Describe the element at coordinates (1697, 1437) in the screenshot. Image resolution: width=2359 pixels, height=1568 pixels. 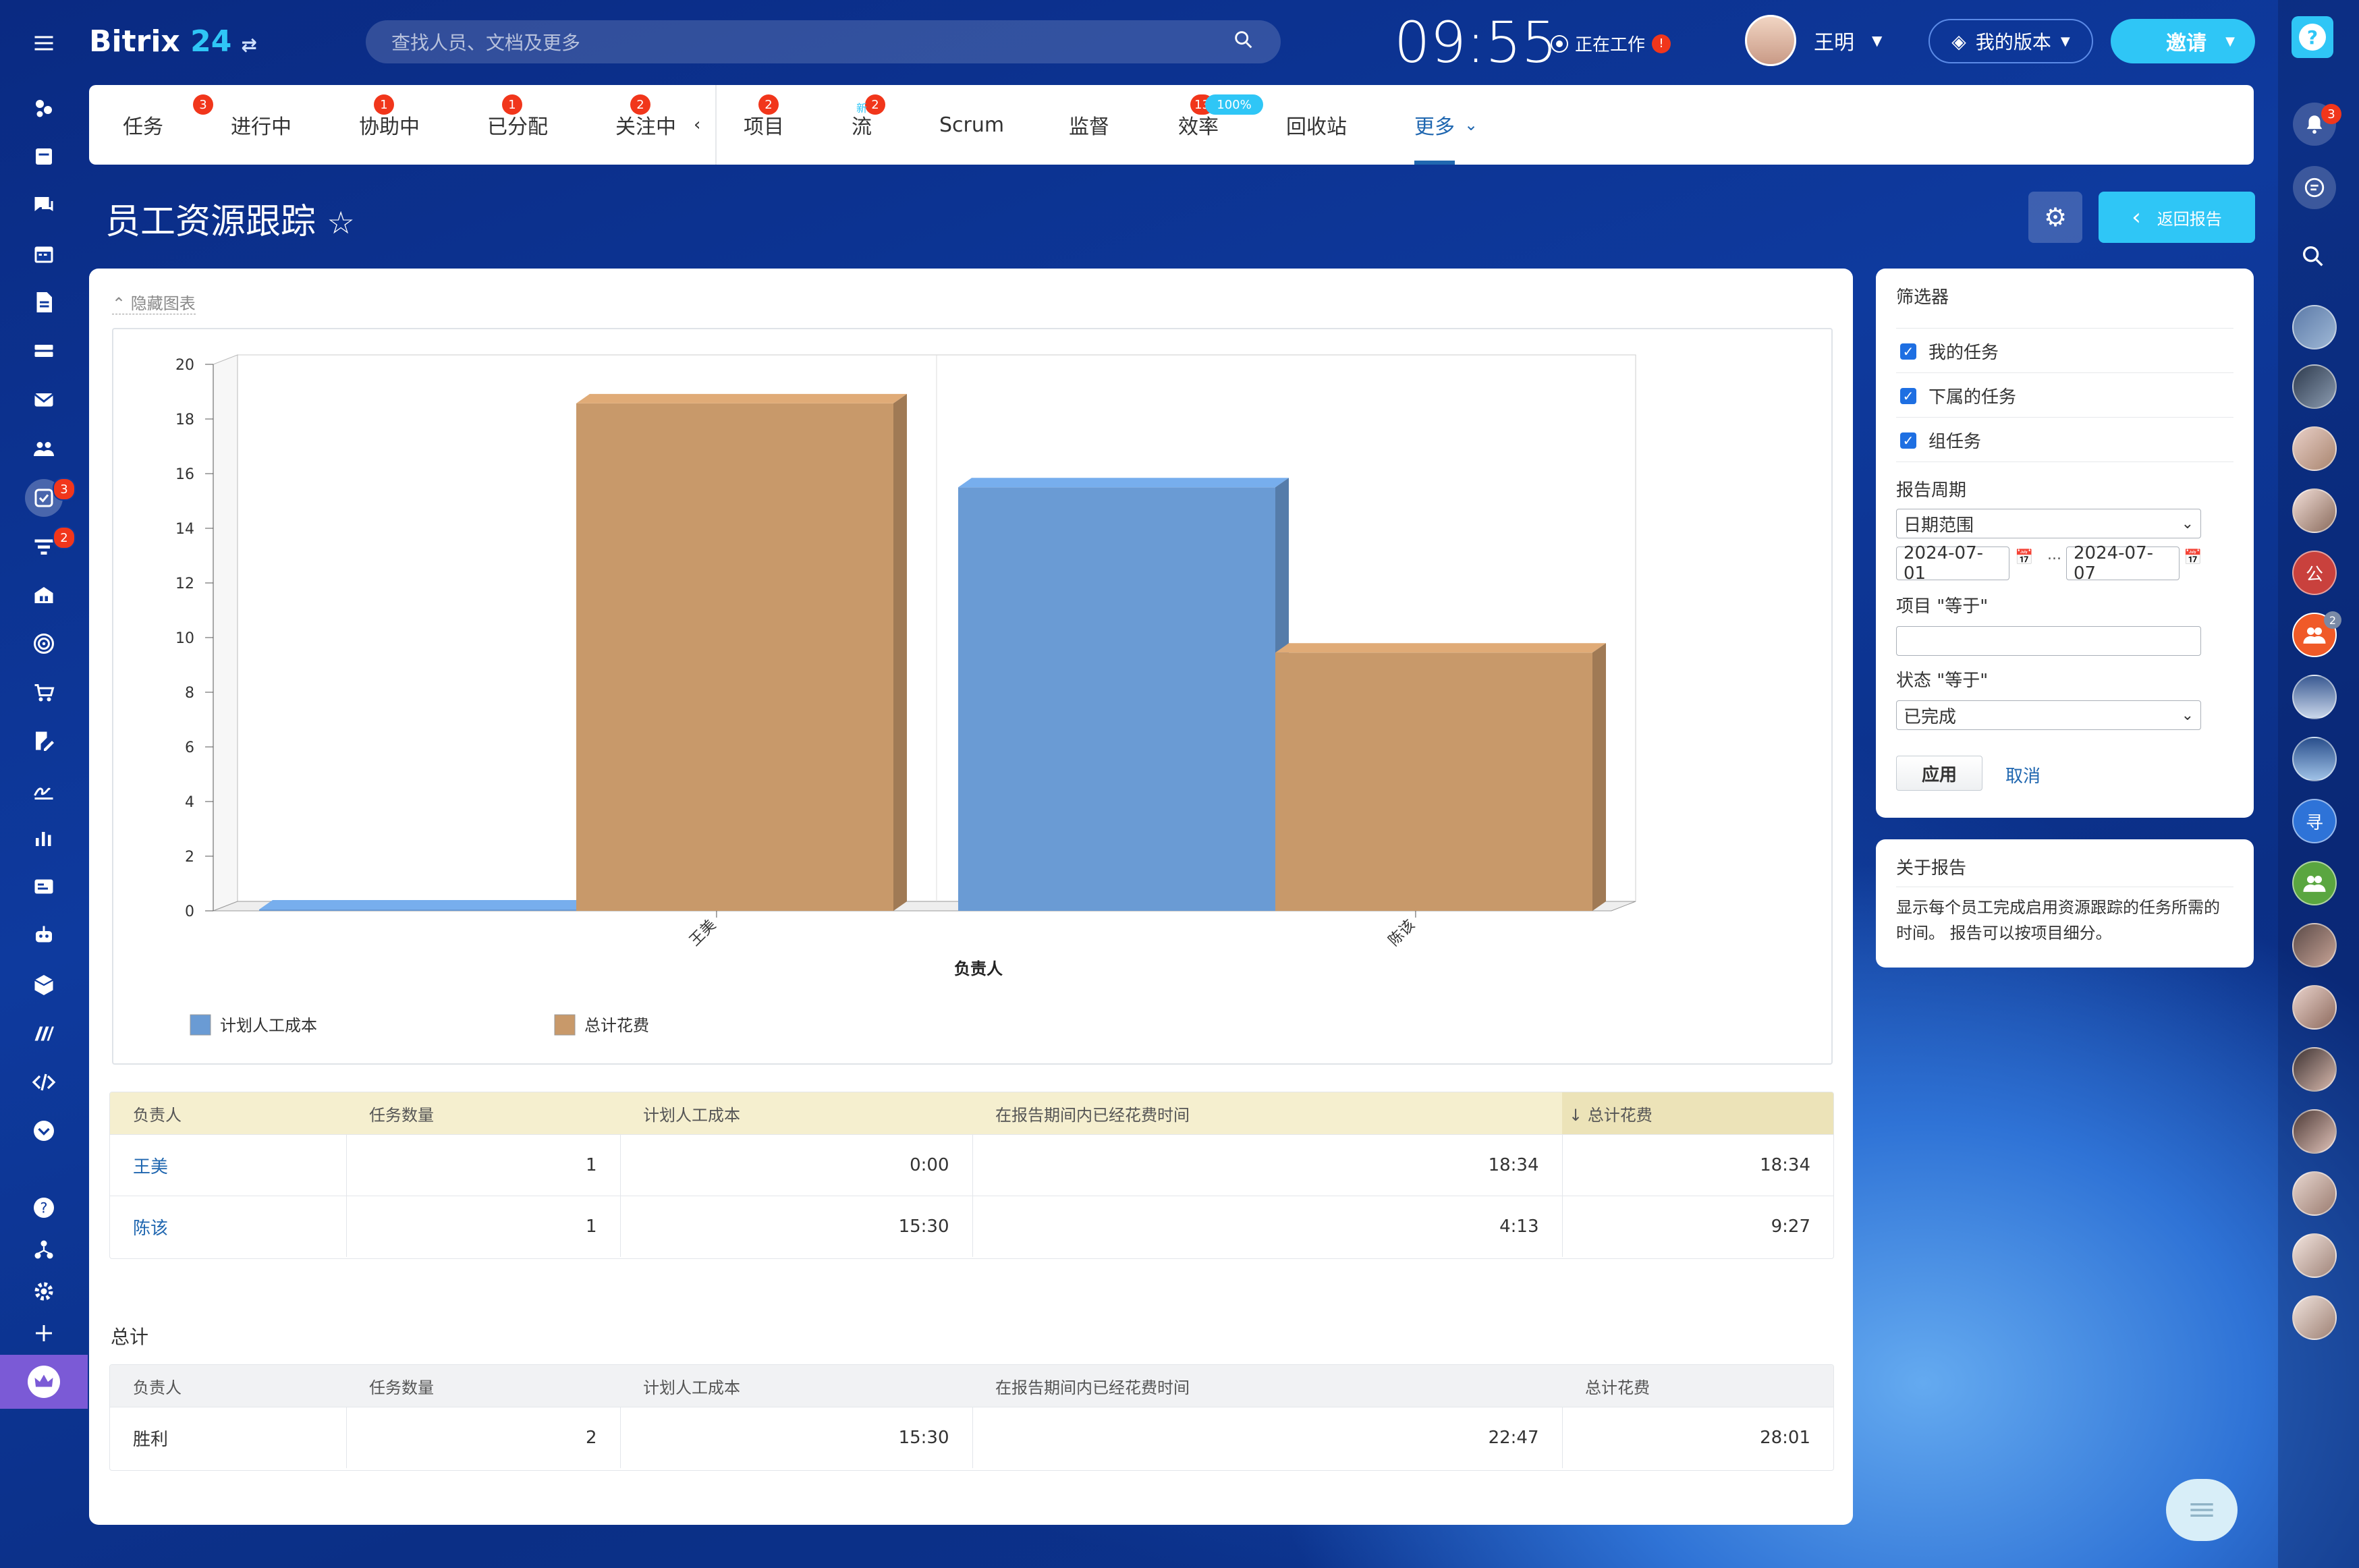
I see `cell: 28:01` at that location.